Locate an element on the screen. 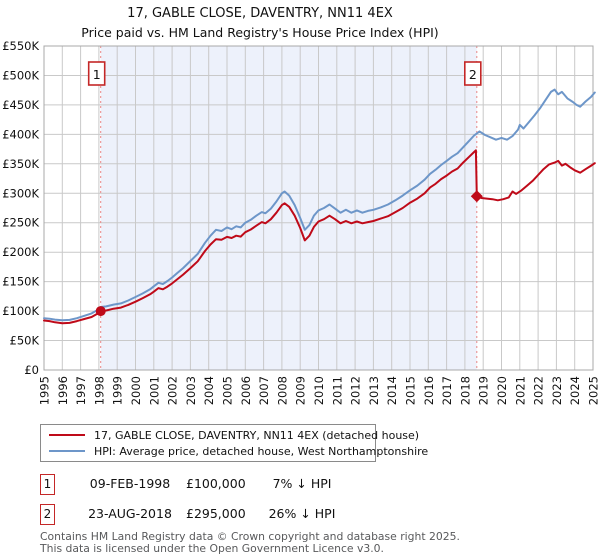  svg-text: 2024 is located at coordinates (575, 390).